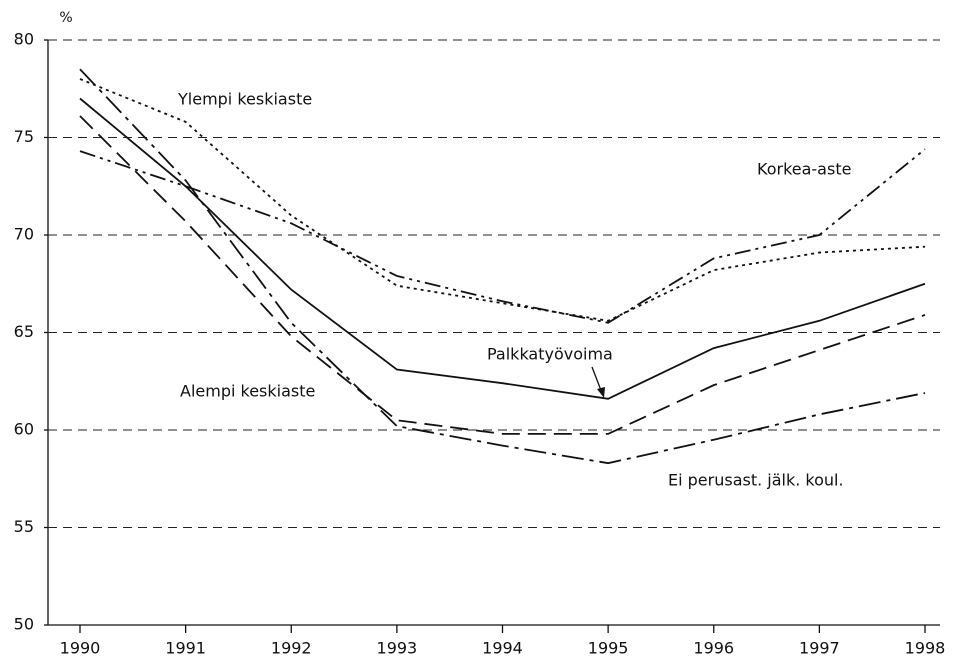 This screenshot has height=669, width=956. What do you see at coordinates (819, 648) in the screenshot?
I see `x-tick-label: 1997` at bounding box center [819, 648].